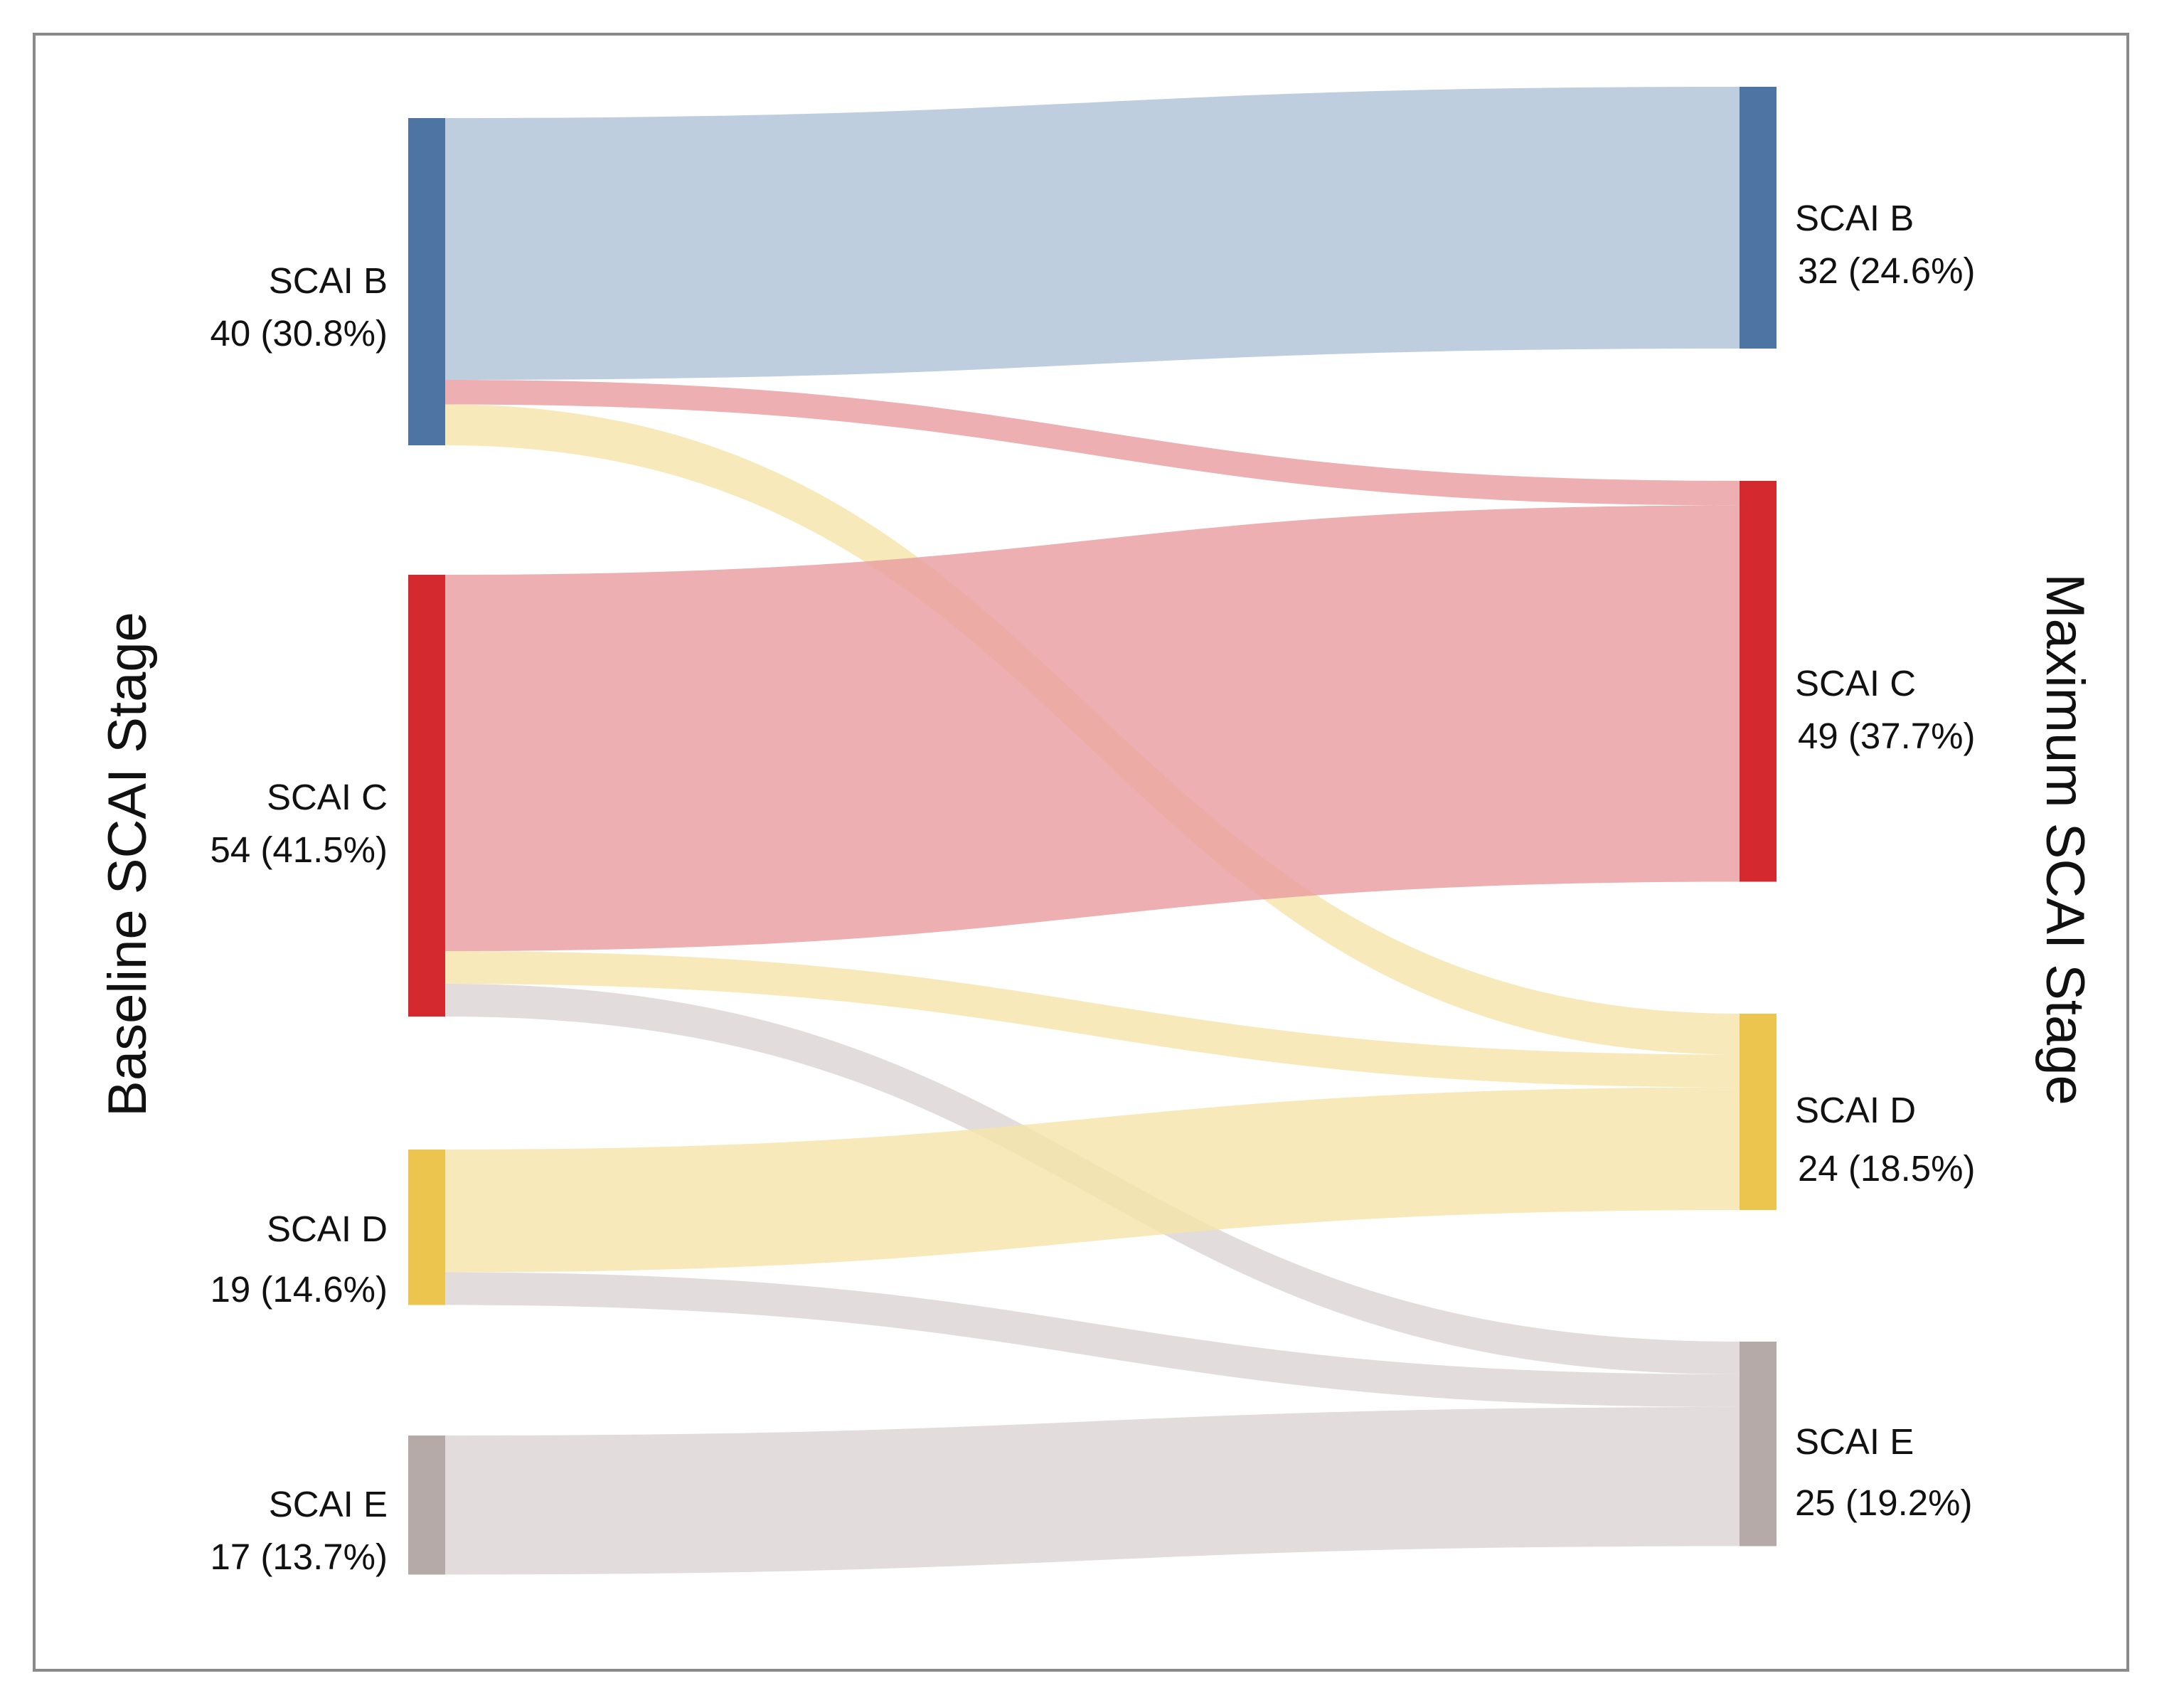  Describe the element at coordinates (1855, 683) in the screenshot. I see `right-node-label-C: SCAI C` at that location.